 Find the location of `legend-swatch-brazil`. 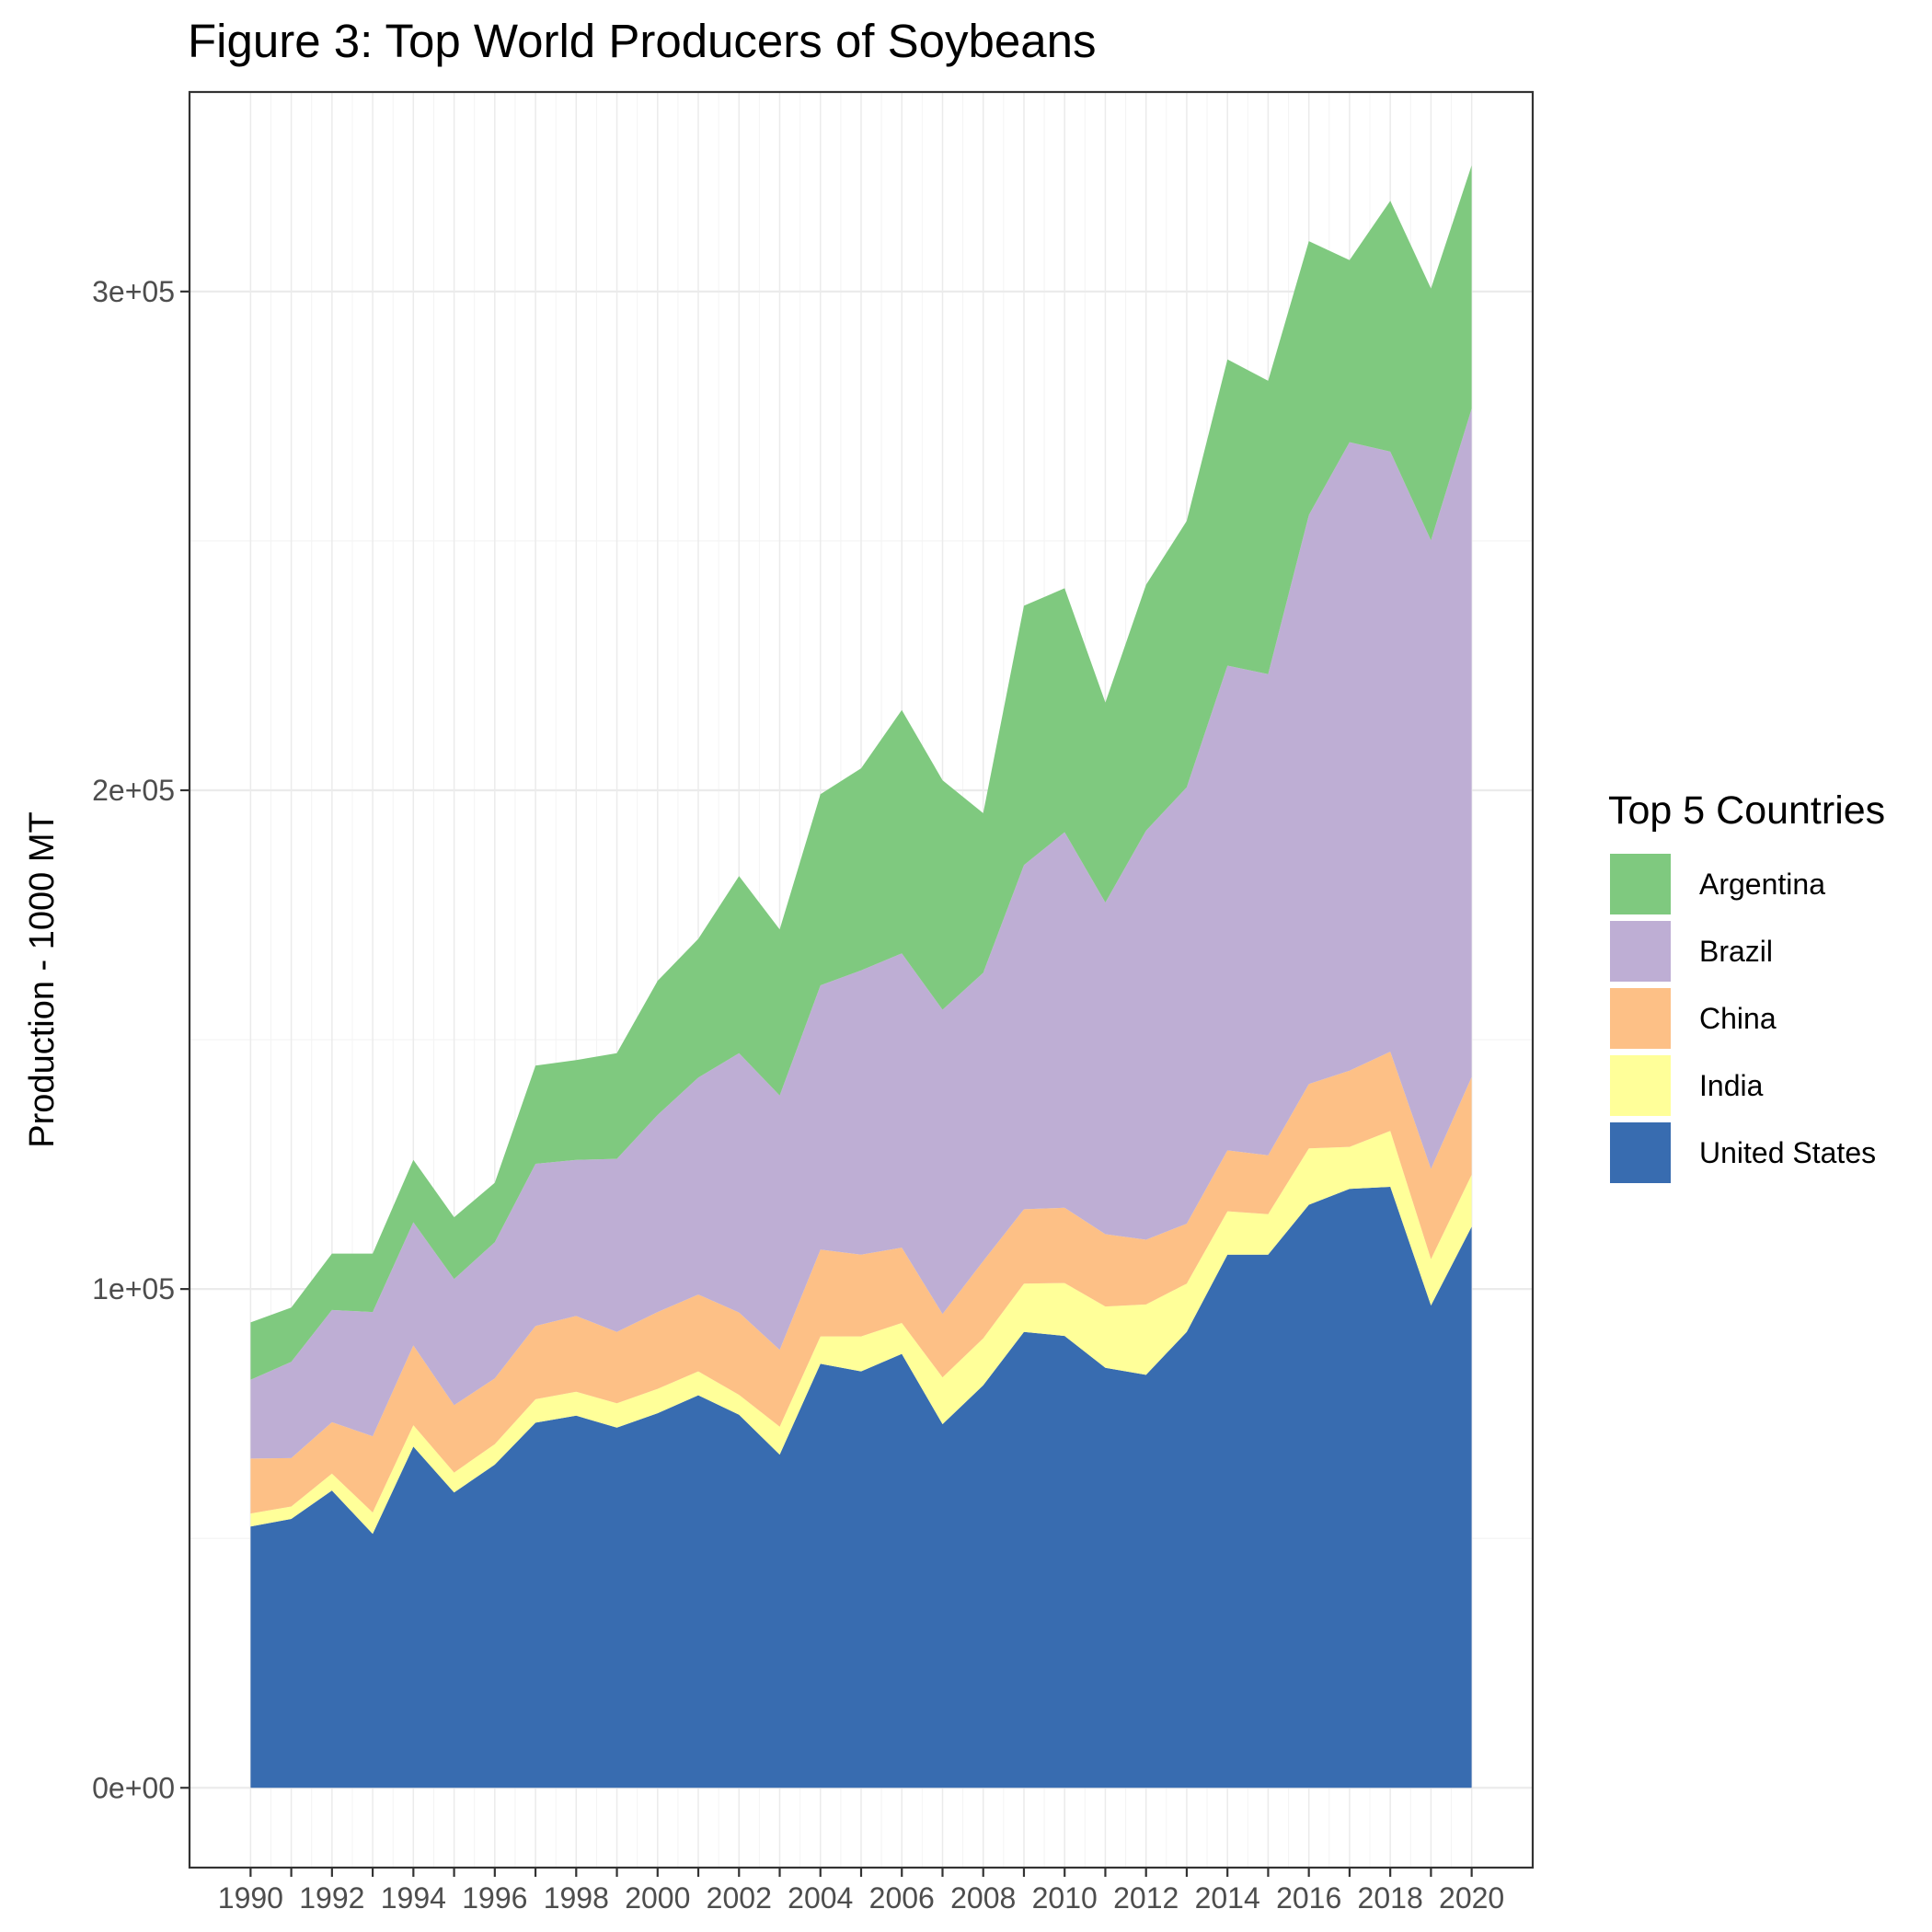

legend-swatch-brazil is located at coordinates (1640, 951).